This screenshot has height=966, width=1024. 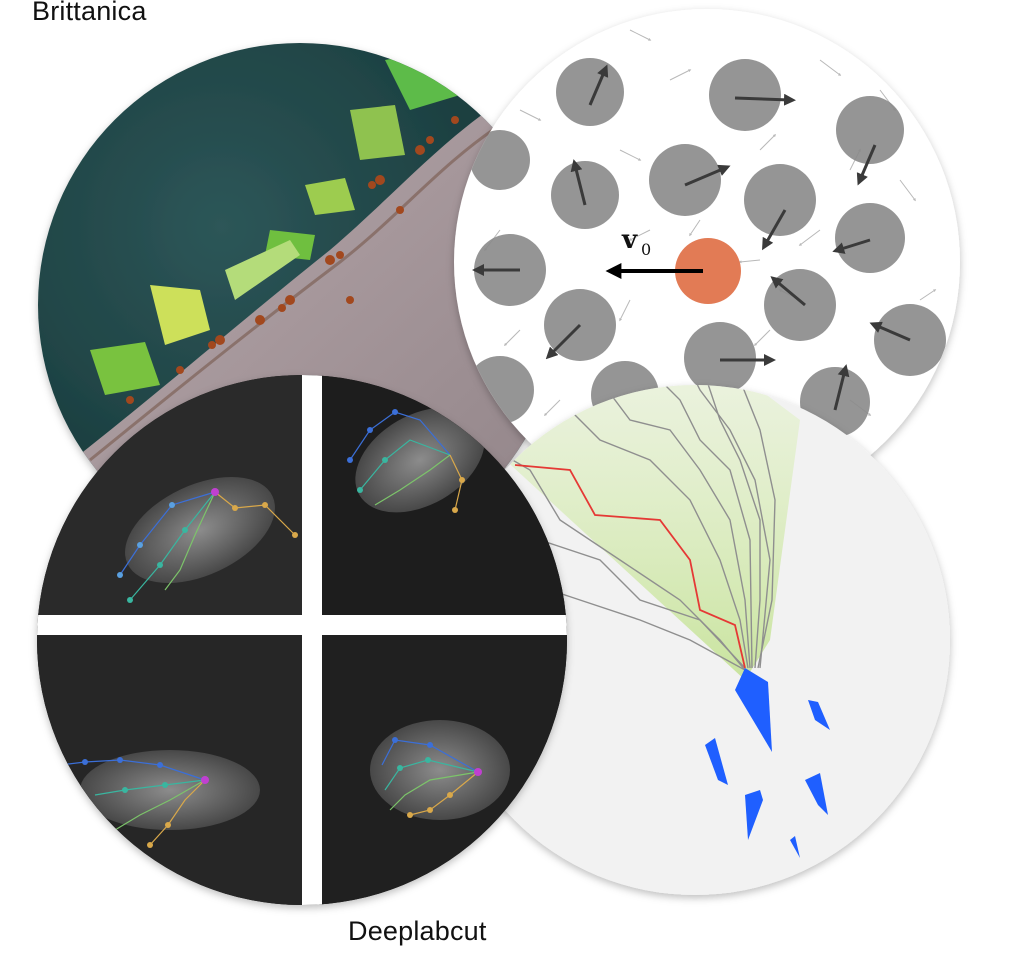 What do you see at coordinates (312, 640) in the screenshot?
I see `grid-divider-vertical` at bounding box center [312, 640].